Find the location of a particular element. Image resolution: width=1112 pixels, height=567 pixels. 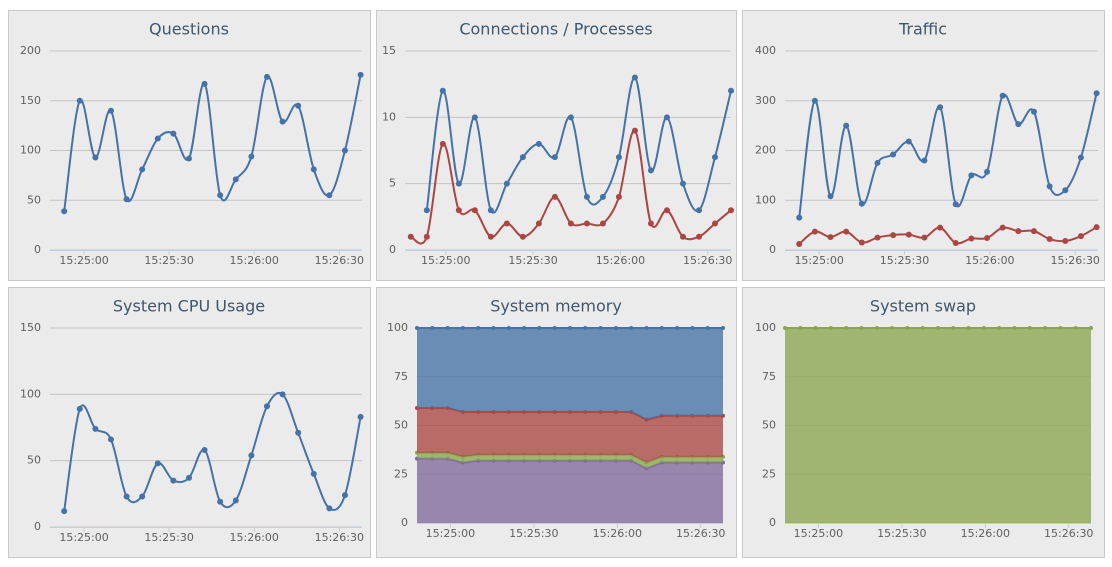

chart-title: Traffic is located at coordinates (922, 29).